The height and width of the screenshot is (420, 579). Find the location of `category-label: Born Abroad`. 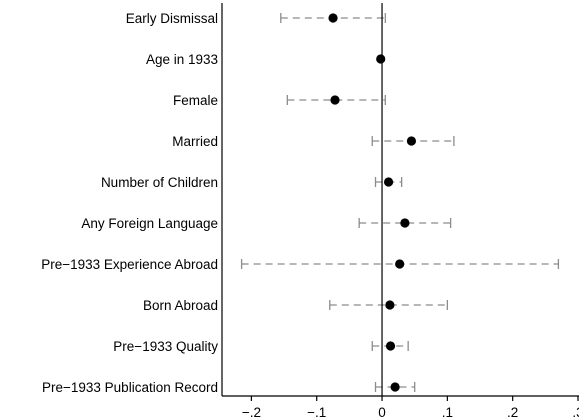

category-label: Born Abroad is located at coordinates (180, 305).